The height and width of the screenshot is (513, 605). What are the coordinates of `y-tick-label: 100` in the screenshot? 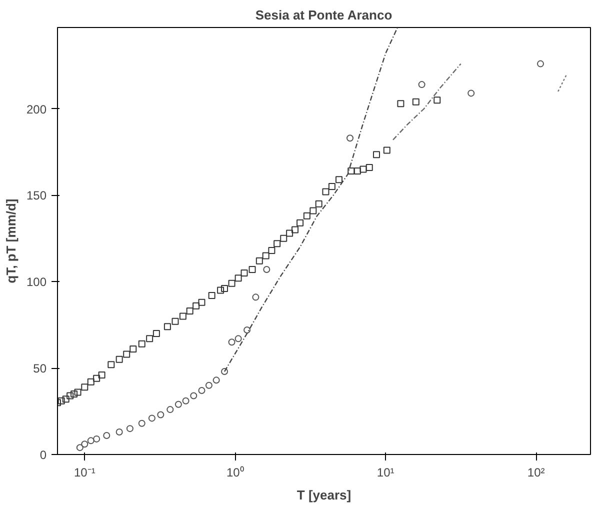 It's located at (36, 282).